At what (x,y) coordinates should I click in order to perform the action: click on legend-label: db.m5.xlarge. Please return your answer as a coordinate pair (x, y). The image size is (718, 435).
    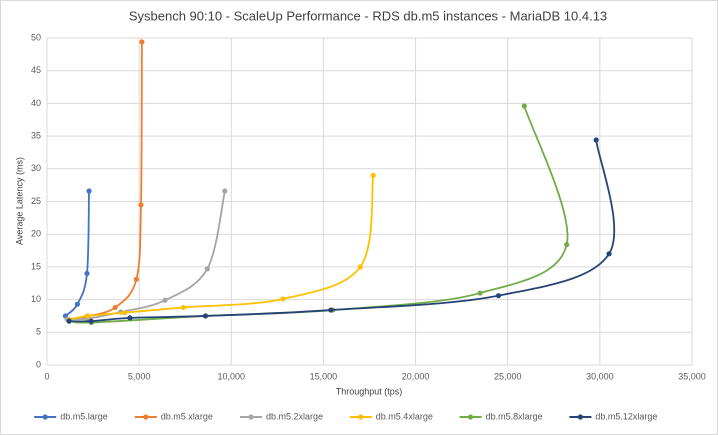
    Looking at the image, I should click on (187, 416).